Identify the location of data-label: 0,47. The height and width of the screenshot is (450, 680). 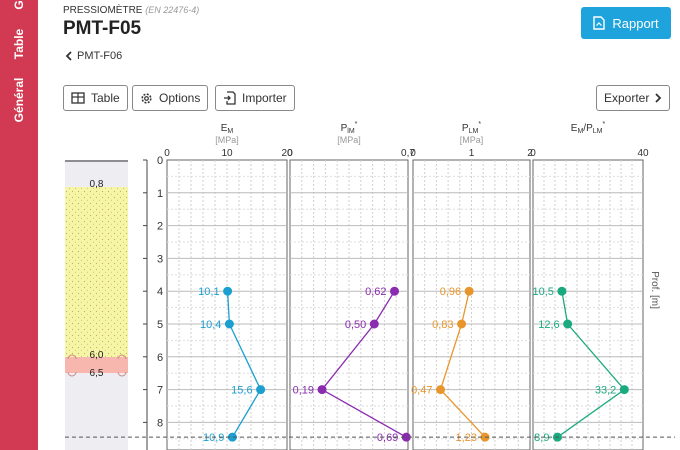
(421, 391).